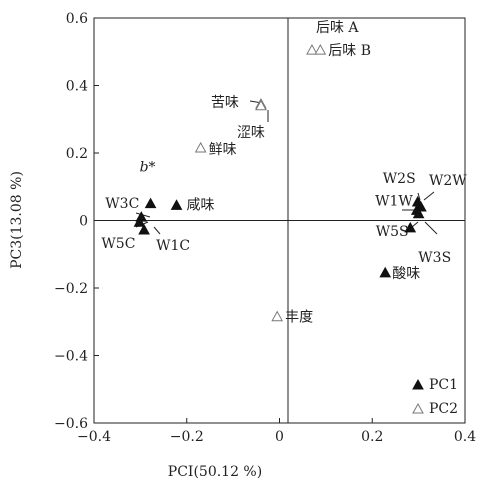  What do you see at coordinates (465, 437) in the screenshot?
I see `x-tick-label: 0.4` at bounding box center [465, 437].